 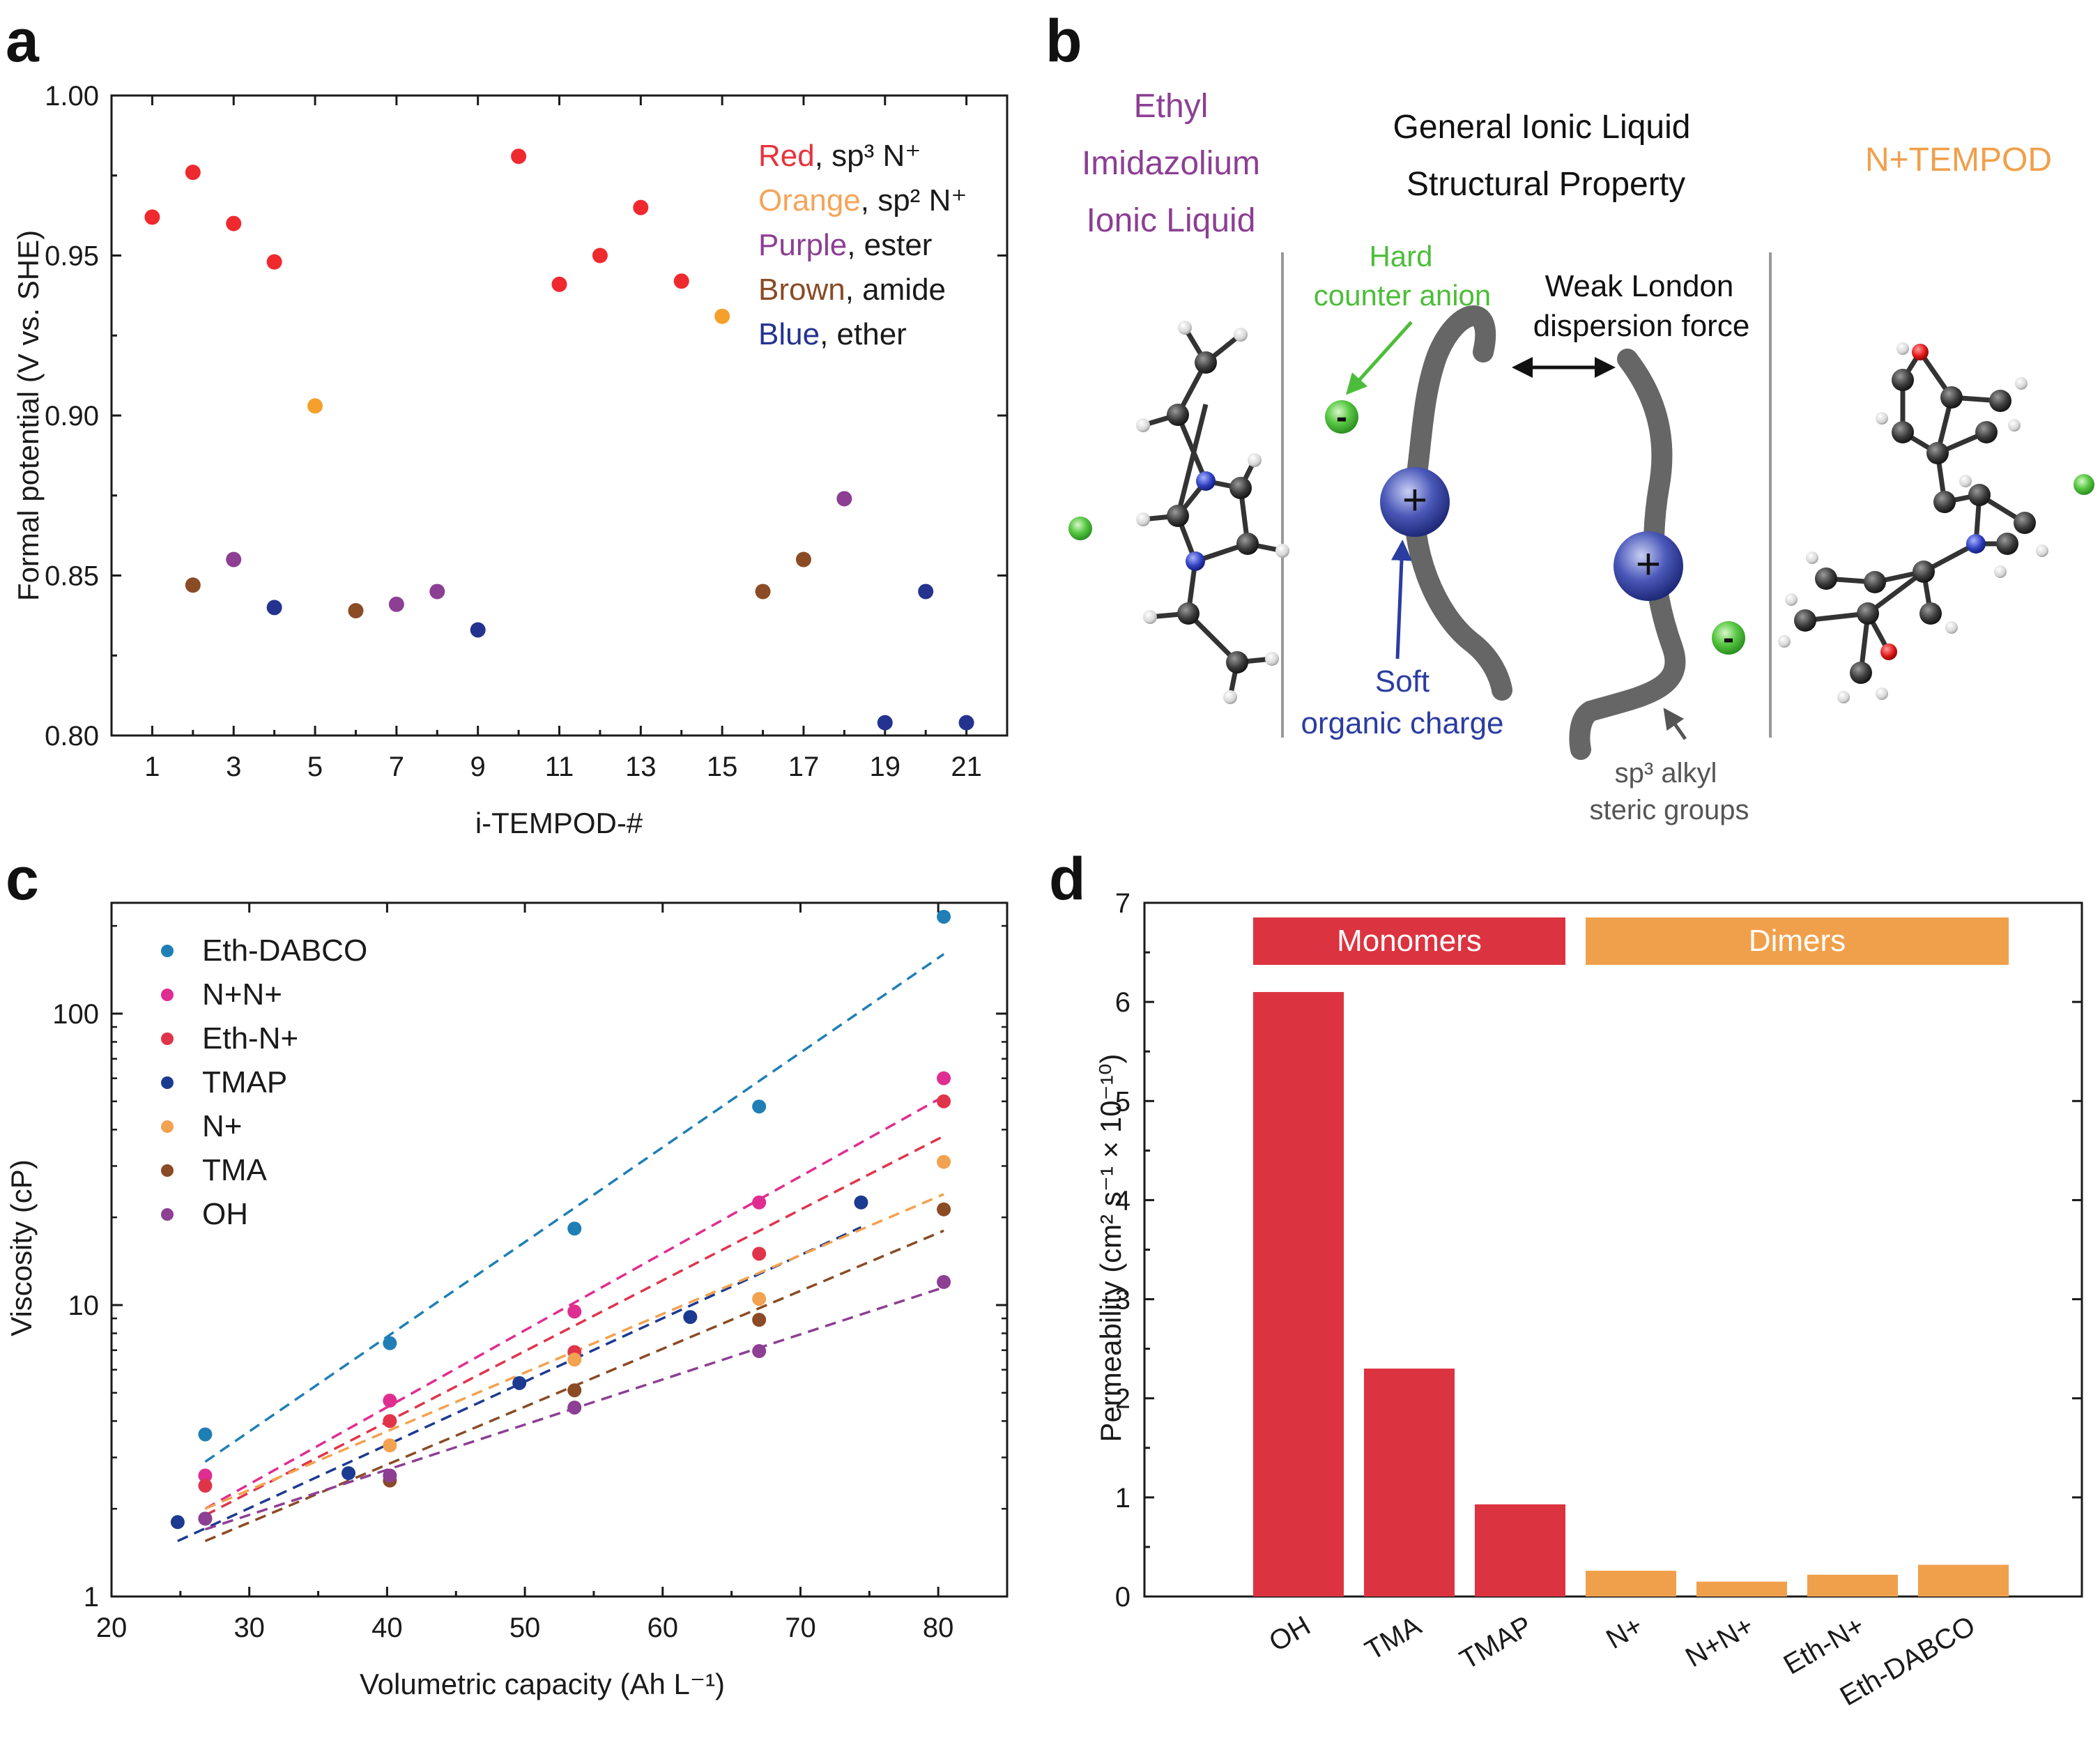 I want to click on d-group-label: Monomers, so click(x=1409, y=941).